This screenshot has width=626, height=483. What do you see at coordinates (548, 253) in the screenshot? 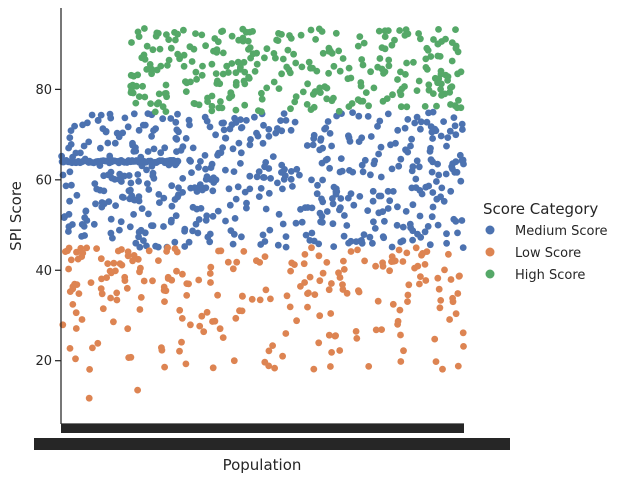
I see `legend-label-low: Low Score` at bounding box center [548, 253].